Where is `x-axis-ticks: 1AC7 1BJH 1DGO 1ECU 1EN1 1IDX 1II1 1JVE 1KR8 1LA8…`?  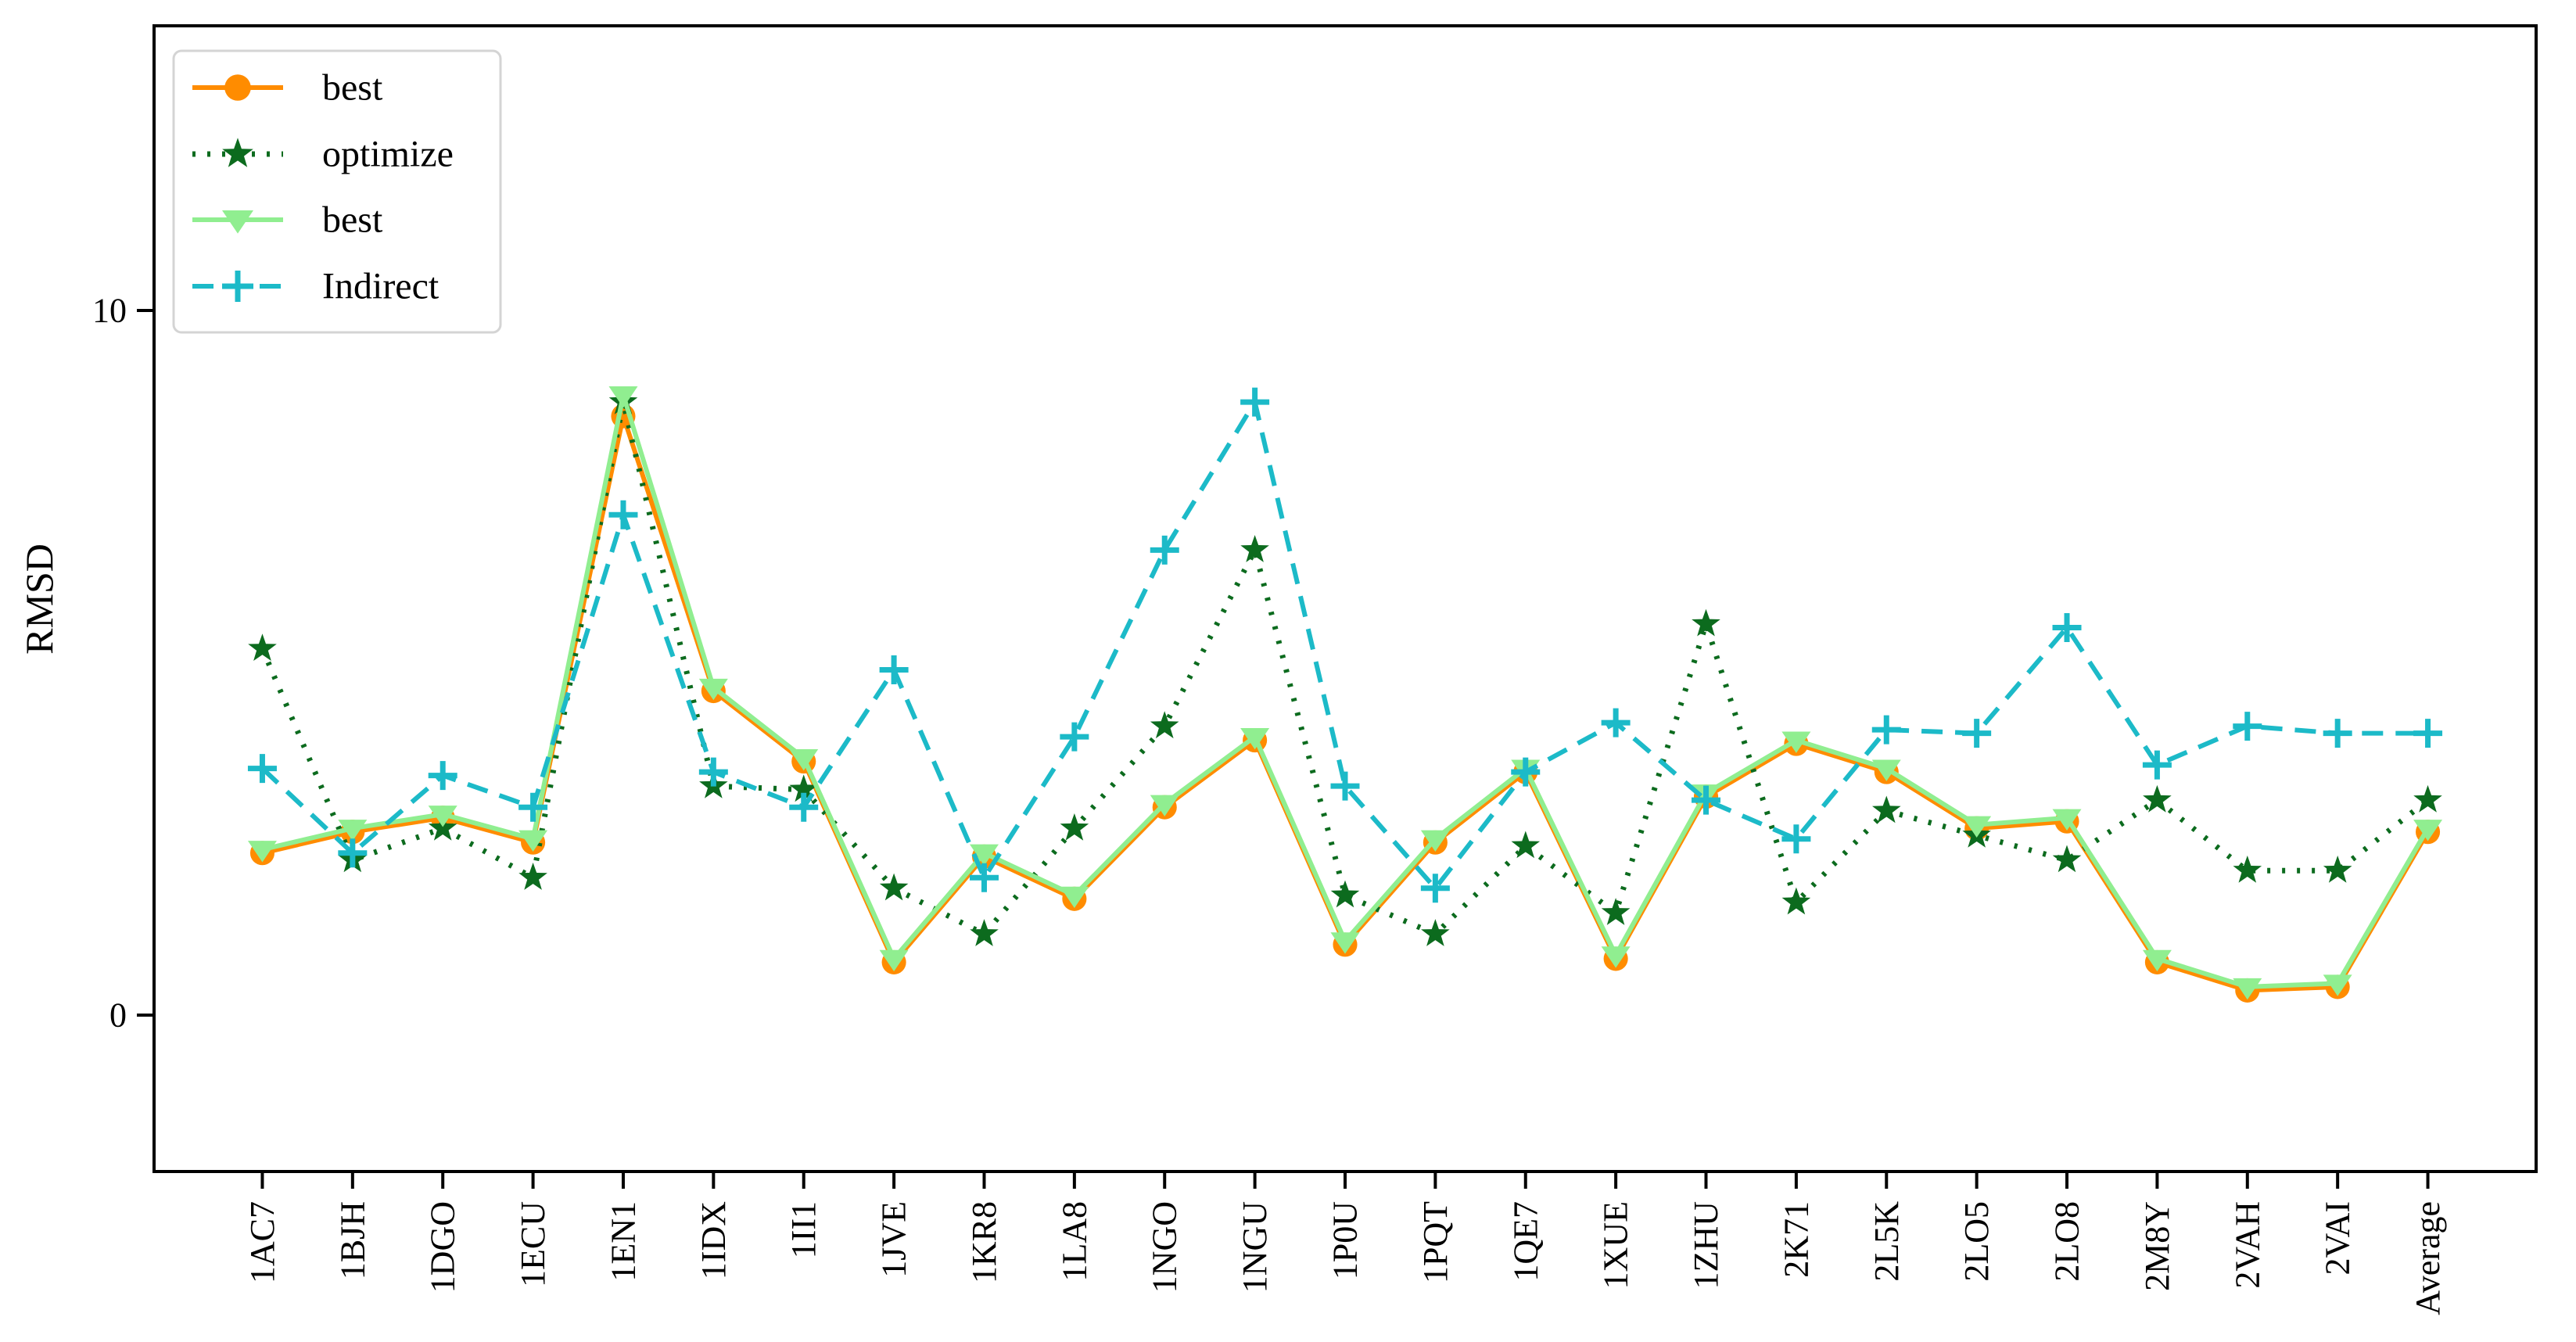 x-axis-ticks: 1AC7 1BJH 1DGO 1ECU 1EN1 1IDX 1II1 1JVE 1KR8 1LA8… is located at coordinates (1345, 1243).